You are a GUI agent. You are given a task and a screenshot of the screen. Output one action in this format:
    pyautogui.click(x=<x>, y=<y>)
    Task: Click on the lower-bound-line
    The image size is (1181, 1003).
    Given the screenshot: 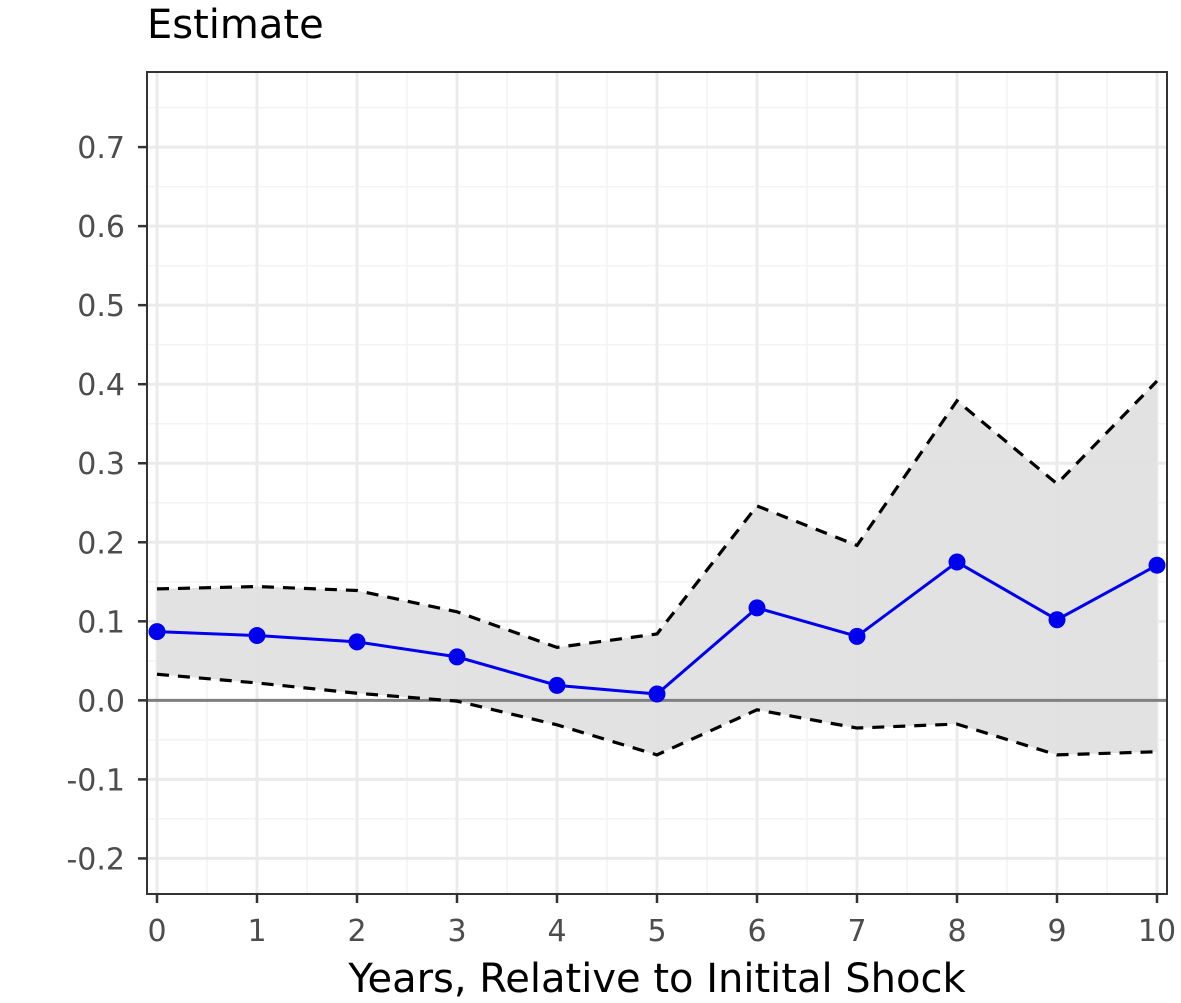 What is the action you would take?
    pyautogui.click(x=657, y=714)
    